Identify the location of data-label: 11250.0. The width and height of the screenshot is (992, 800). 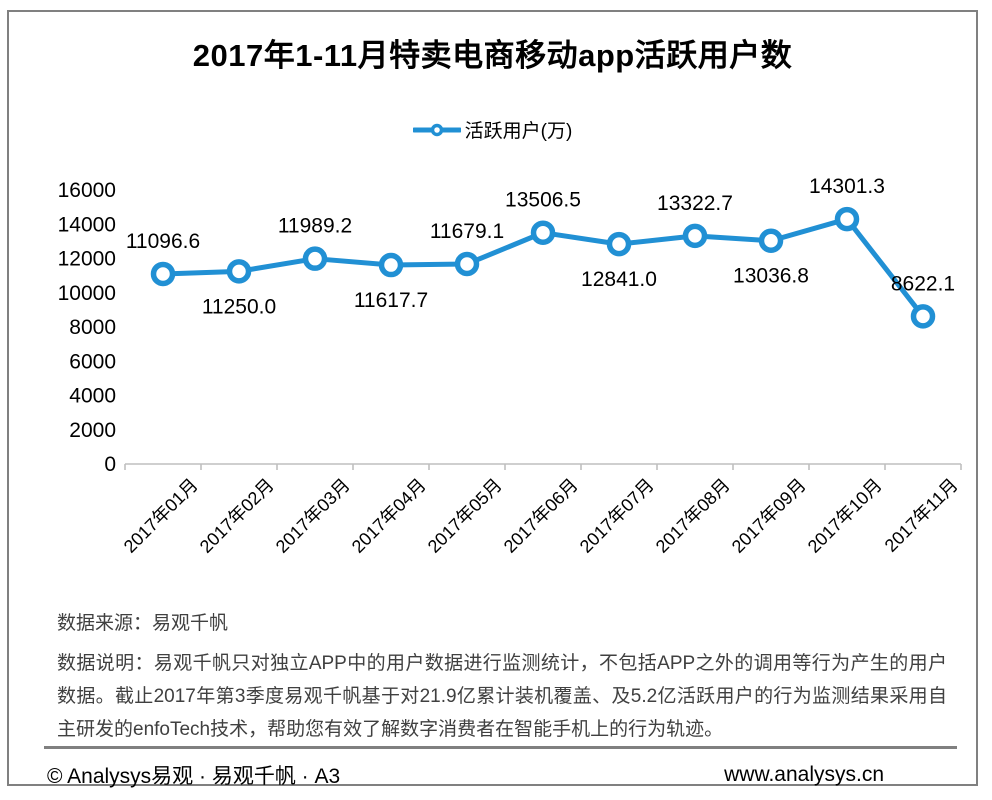
(239, 306).